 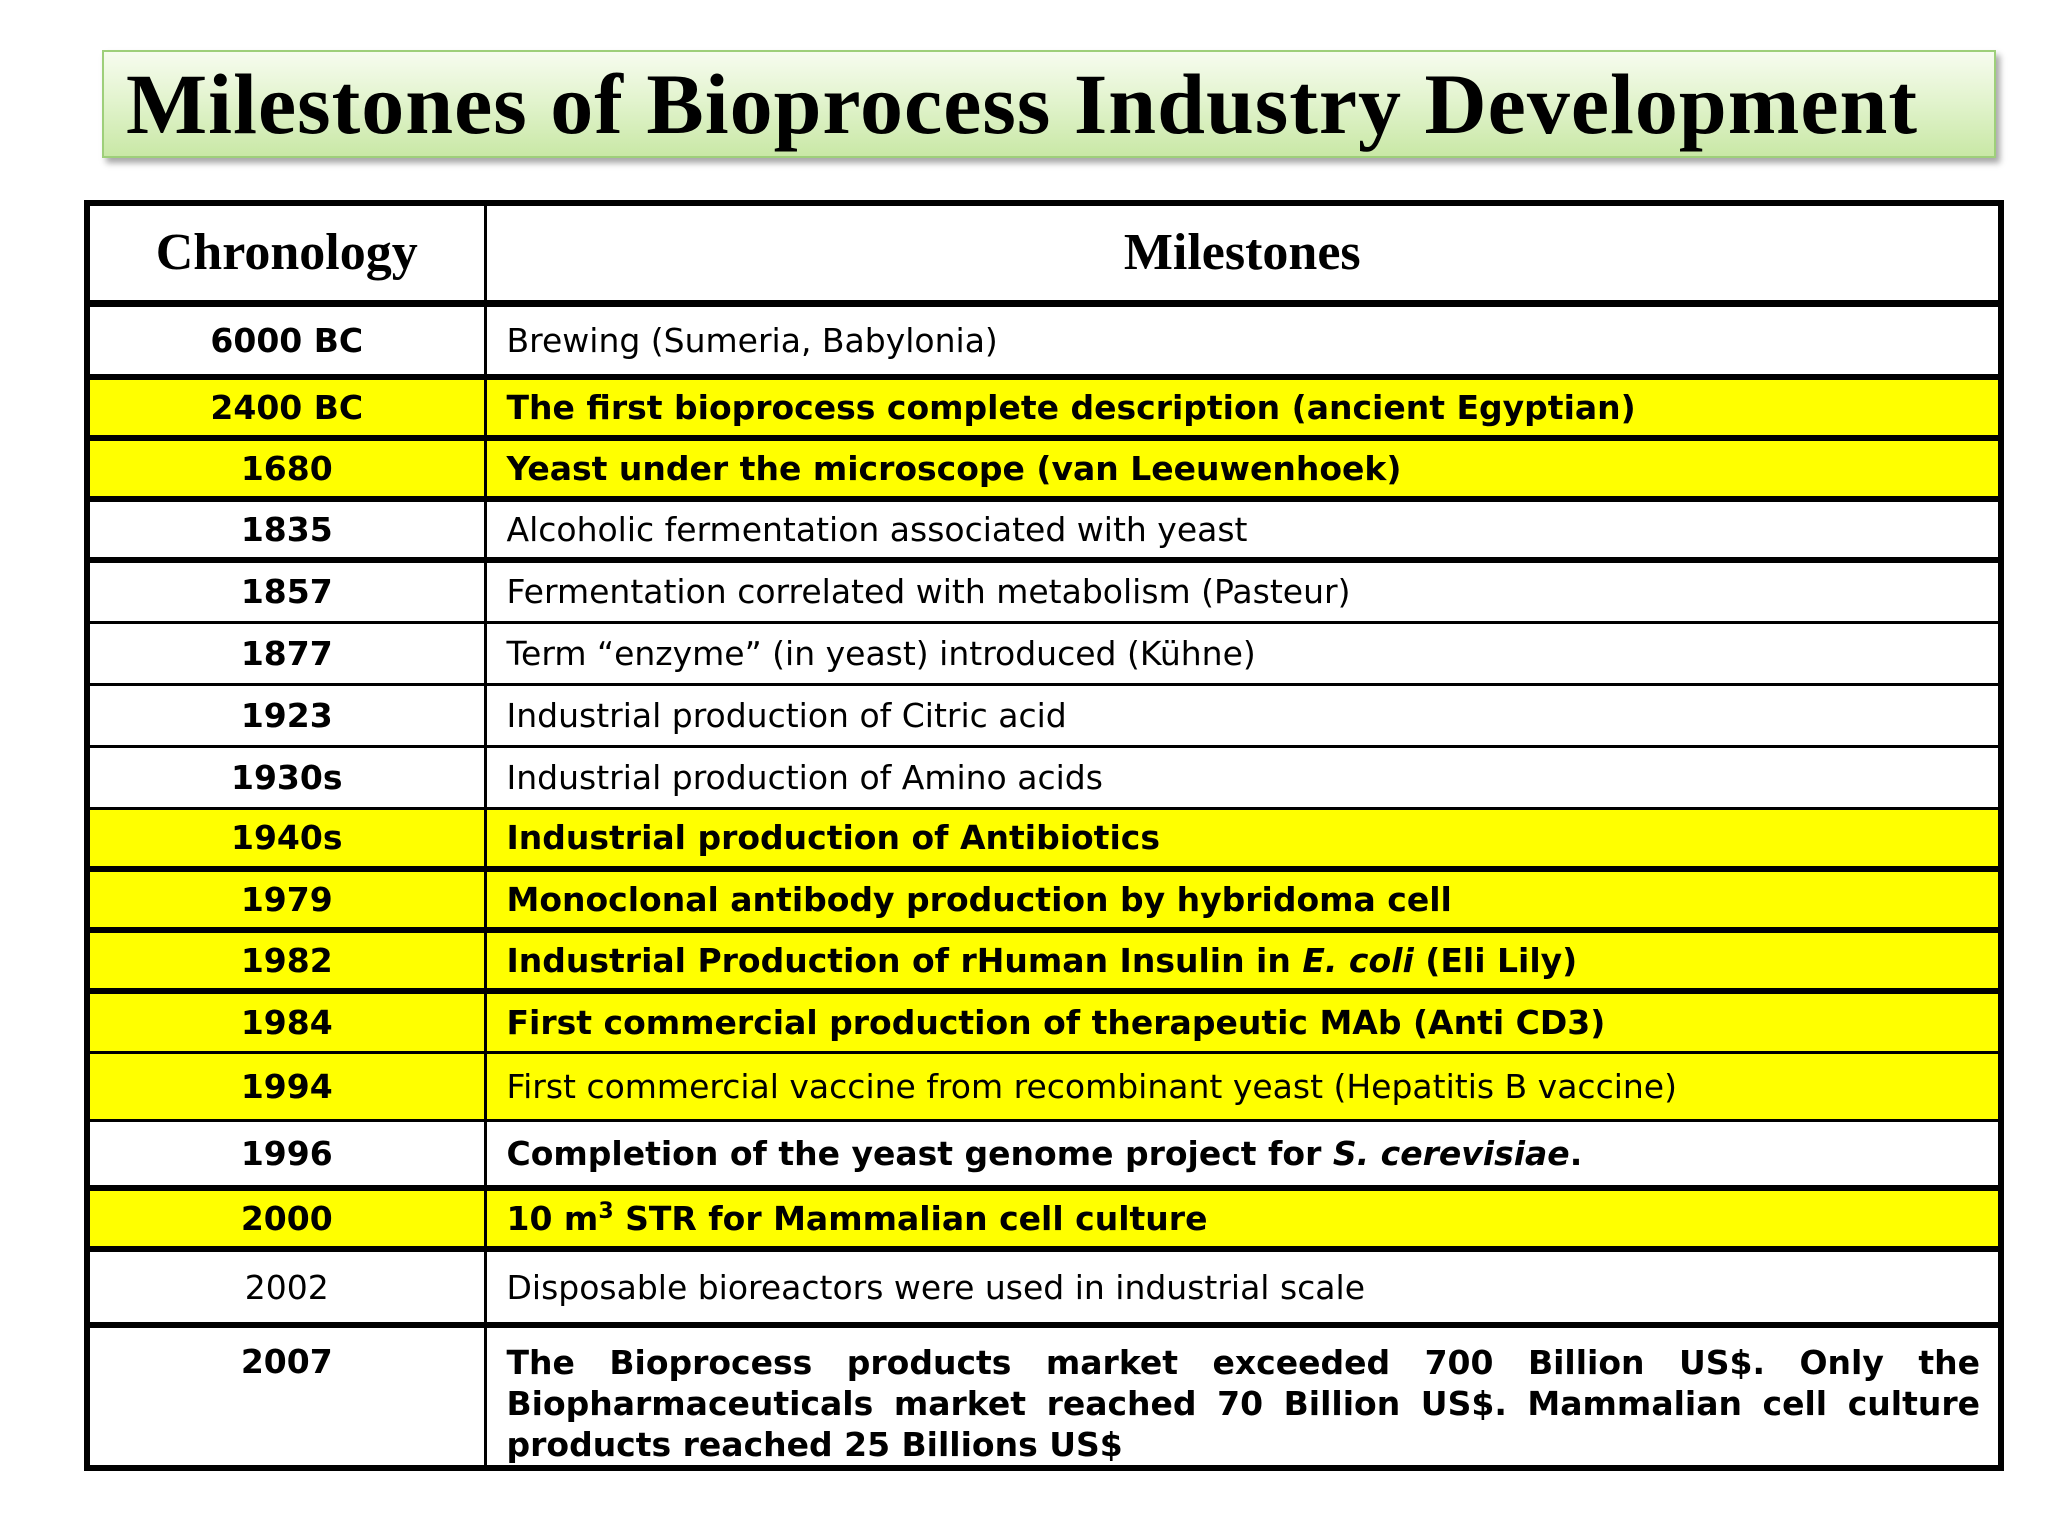 I want to click on milestone-text: ., so click(x=1576, y=1153).